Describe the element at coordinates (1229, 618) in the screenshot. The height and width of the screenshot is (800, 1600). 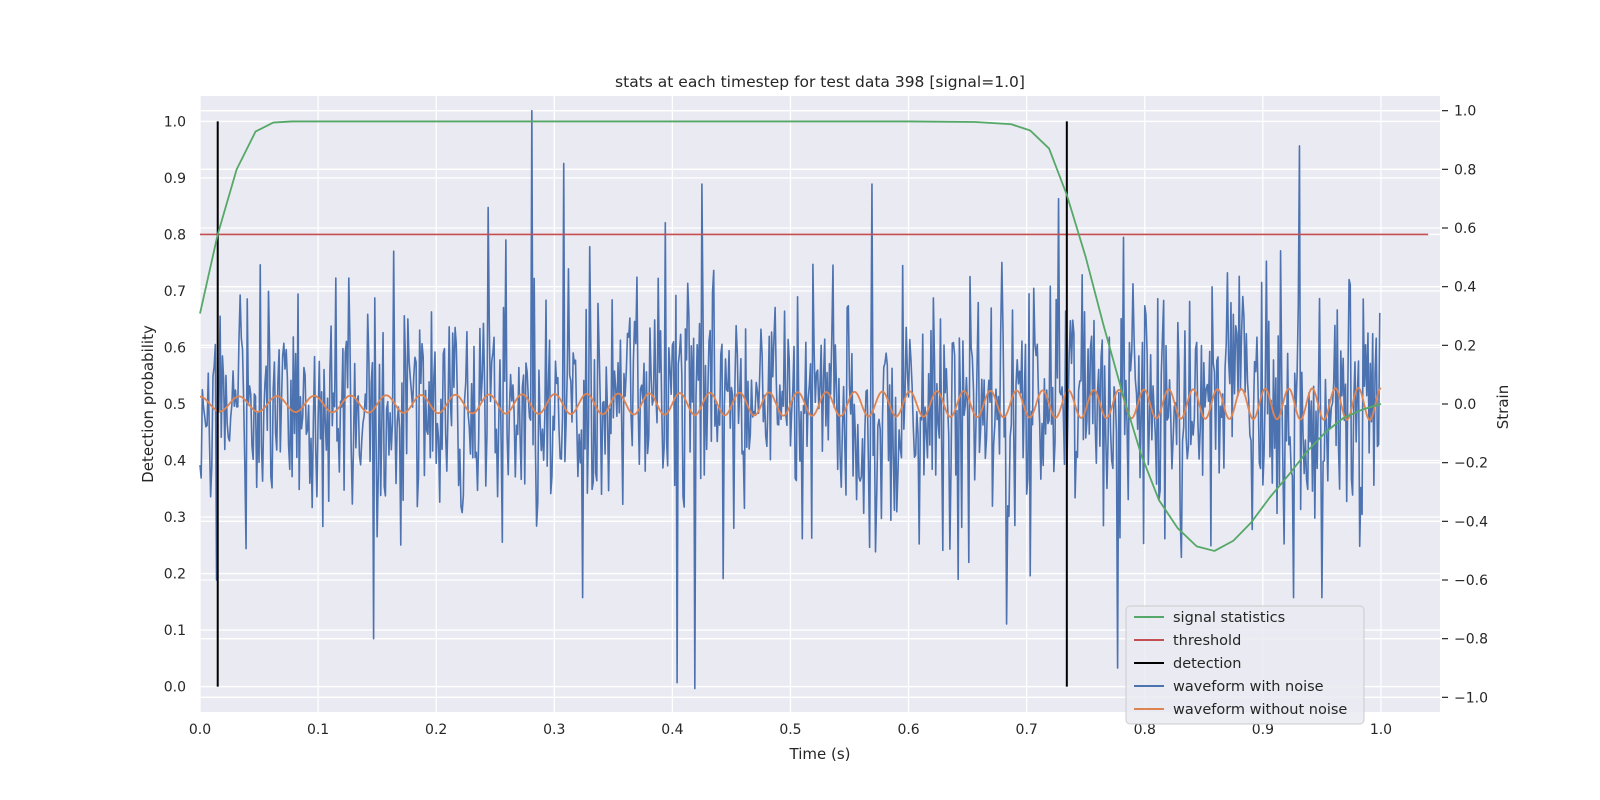
I see `legend-label: signal statistics` at that location.